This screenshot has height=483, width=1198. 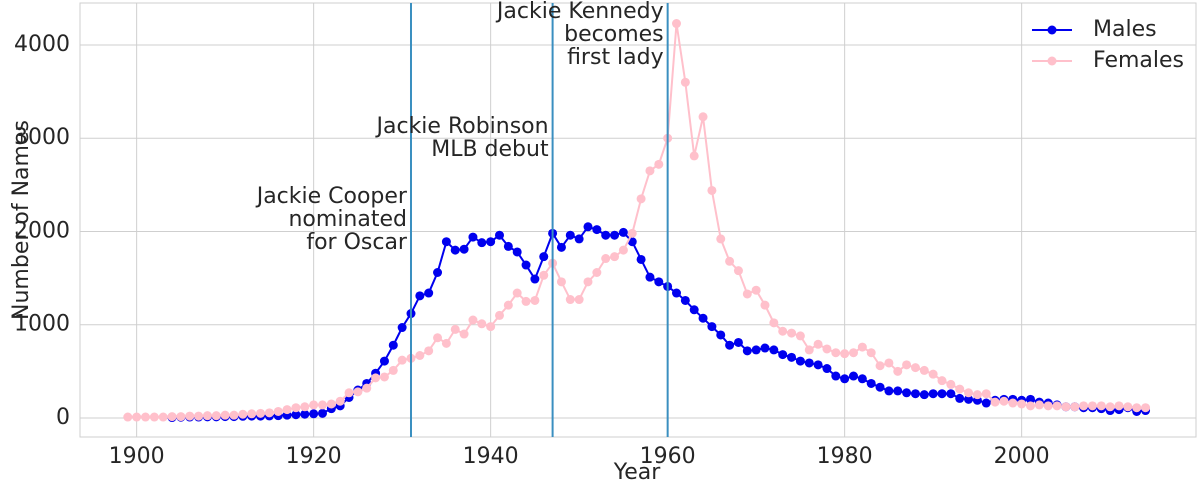 What do you see at coordinates (42, 137) in the screenshot?
I see `y-tick-label: 3000` at bounding box center [42, 137].